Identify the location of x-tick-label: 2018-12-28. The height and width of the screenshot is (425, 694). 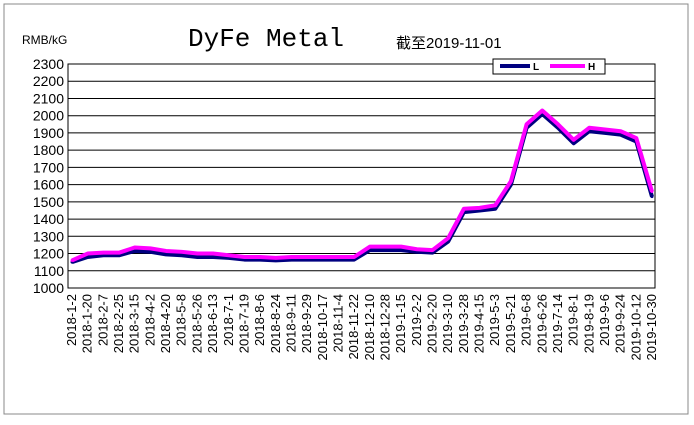
(385, 327).